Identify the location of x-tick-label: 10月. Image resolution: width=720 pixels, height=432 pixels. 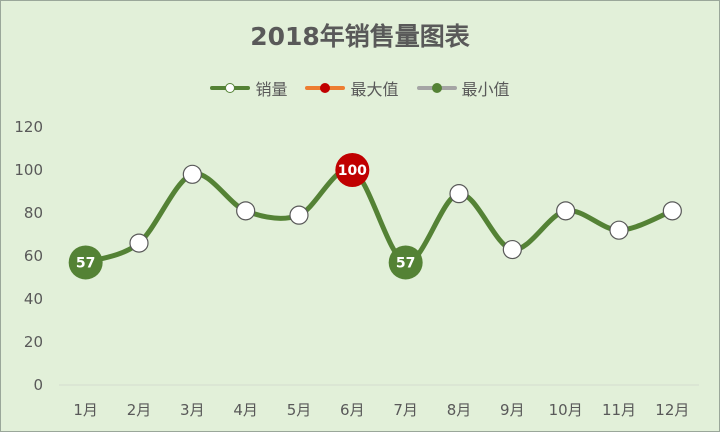
(566, 410).